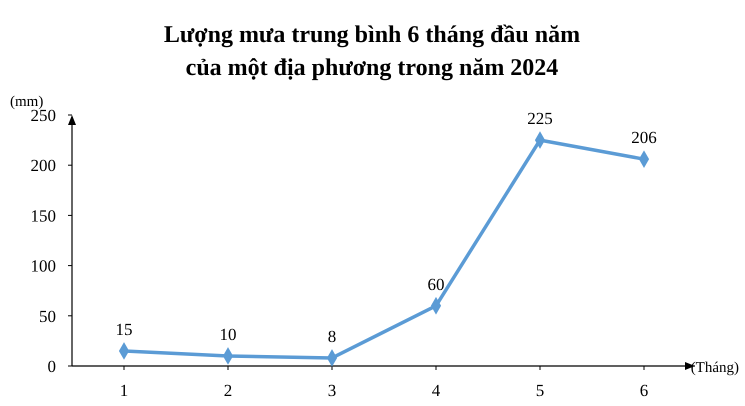 The height and width of the screenshot is (406, 745). What do you see at coordinates (540, 390) in the screenshot?
I see `x-tick-label: 5` at bounding box center [540, 390].